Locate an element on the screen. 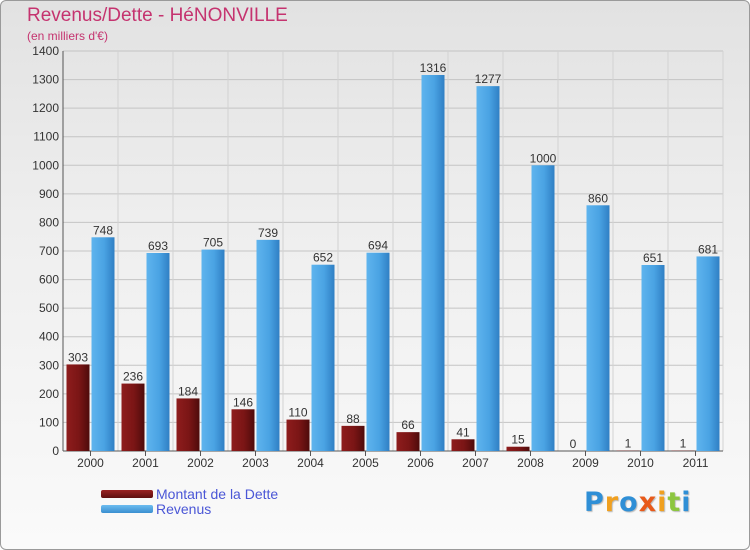 This screenshot has height=550, width=750. data-label-revenue: 860 is located at coordinates (598, 198).